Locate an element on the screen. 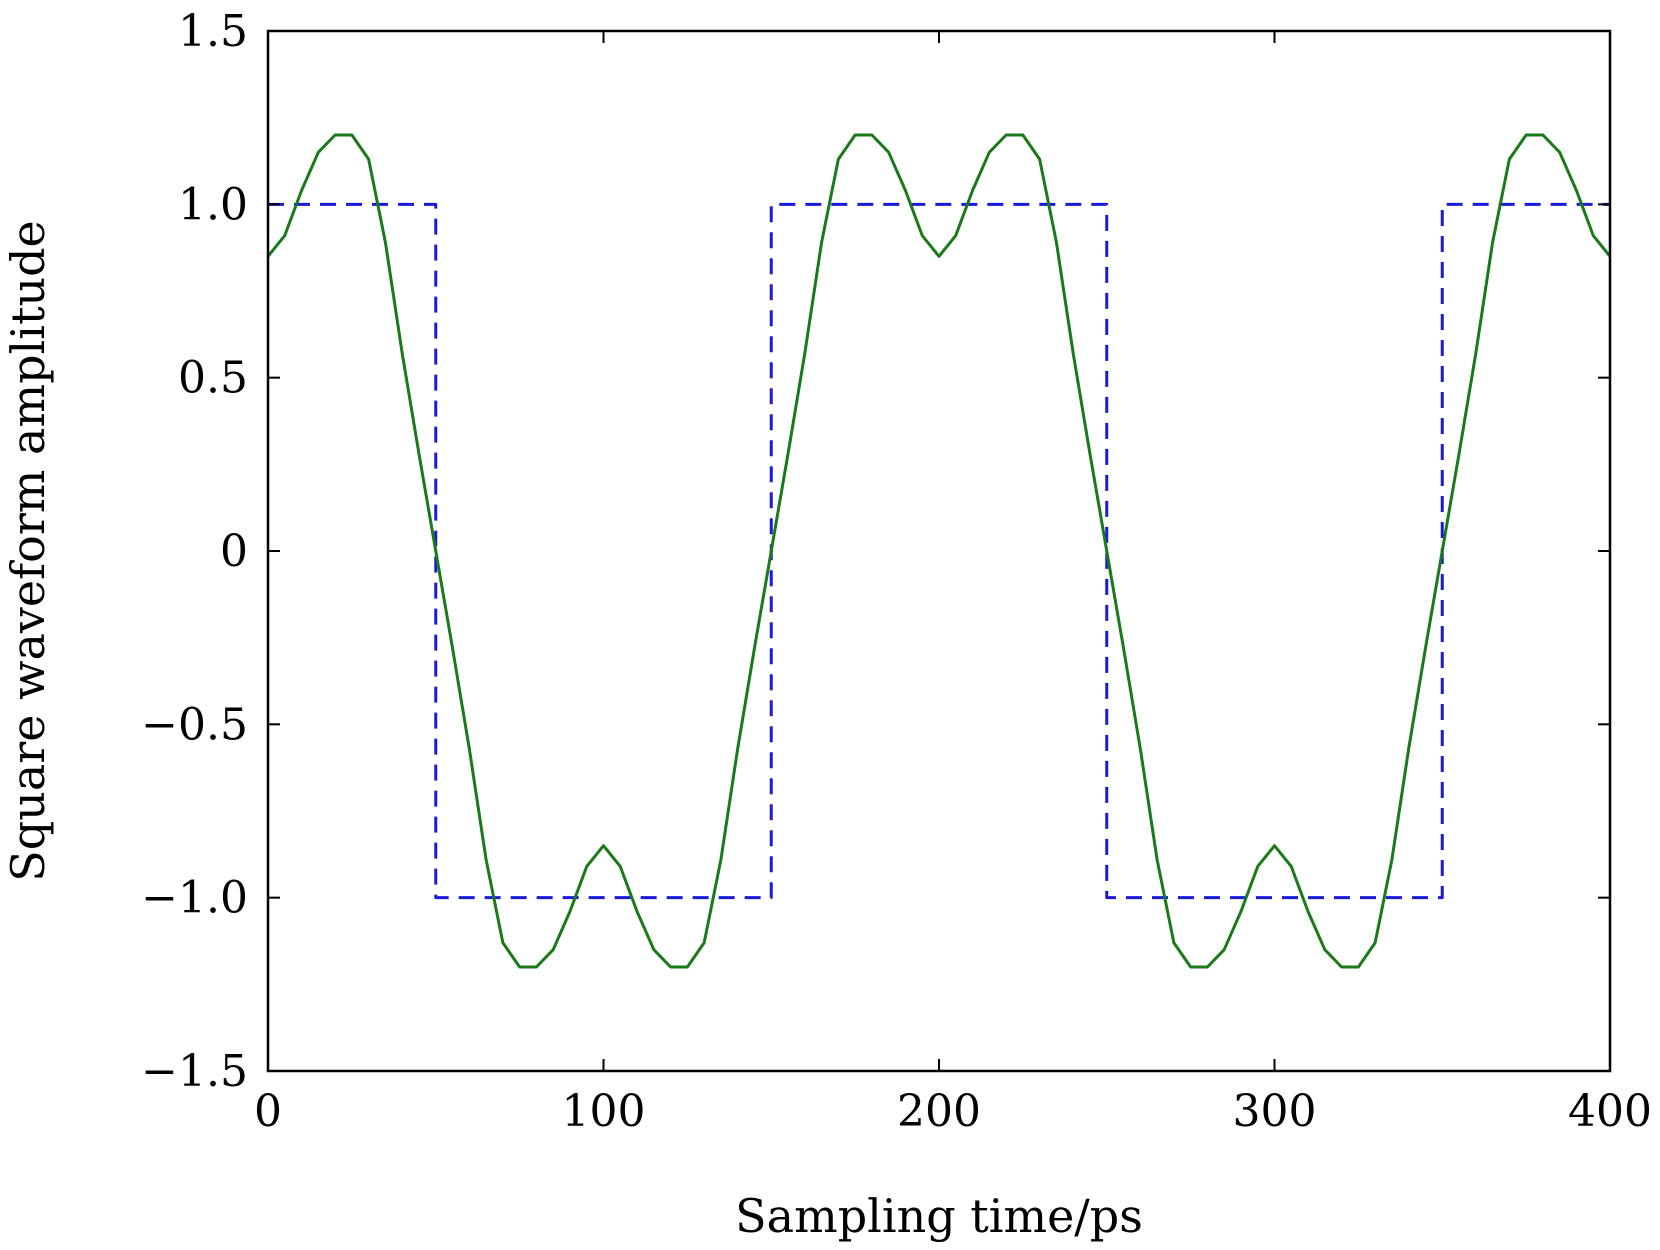 The height and width of the screenshot is (1250, 1660). y-tick-label: 1.0 is located at coordinates (213, 204).